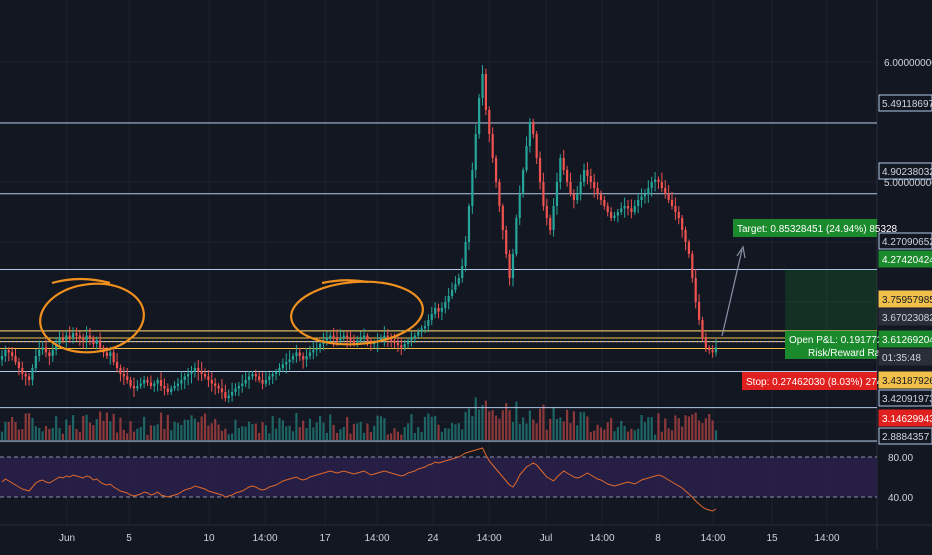 This screenshot has height=555, width=932. Describe the element at coordinates (433, 538) in the screenshot. I see `x-tick-label: 24` at that location.